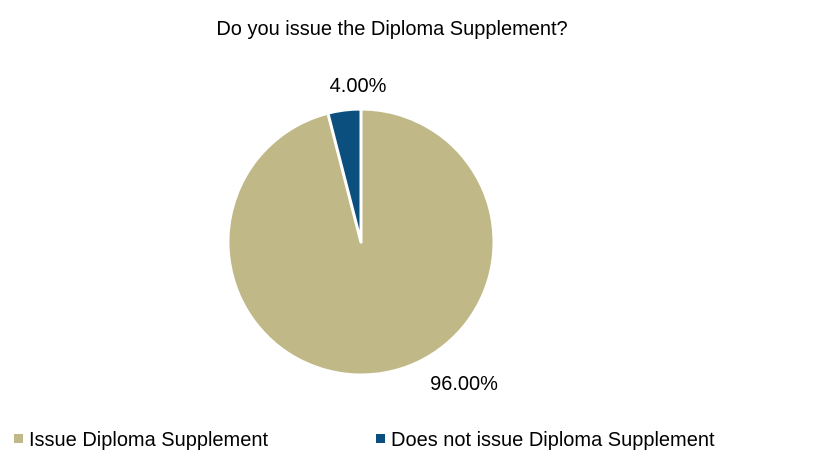  What do you see at coordinates (414, 235) in the screenshot?
I see `data-labels: 96.00% 4.00%` at bounding box center [414, 235].